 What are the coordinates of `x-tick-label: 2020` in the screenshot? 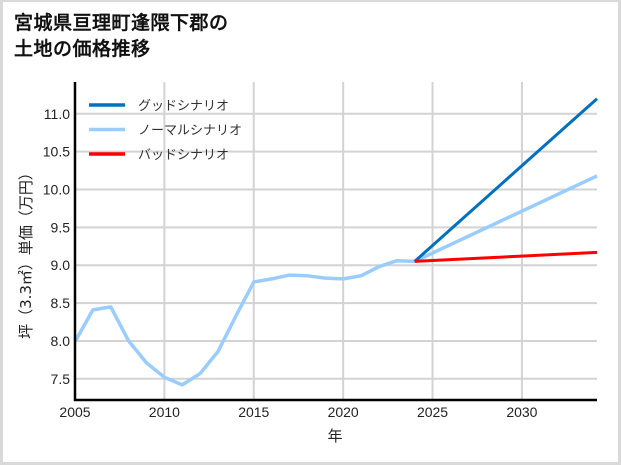 It's located at (343, 412).